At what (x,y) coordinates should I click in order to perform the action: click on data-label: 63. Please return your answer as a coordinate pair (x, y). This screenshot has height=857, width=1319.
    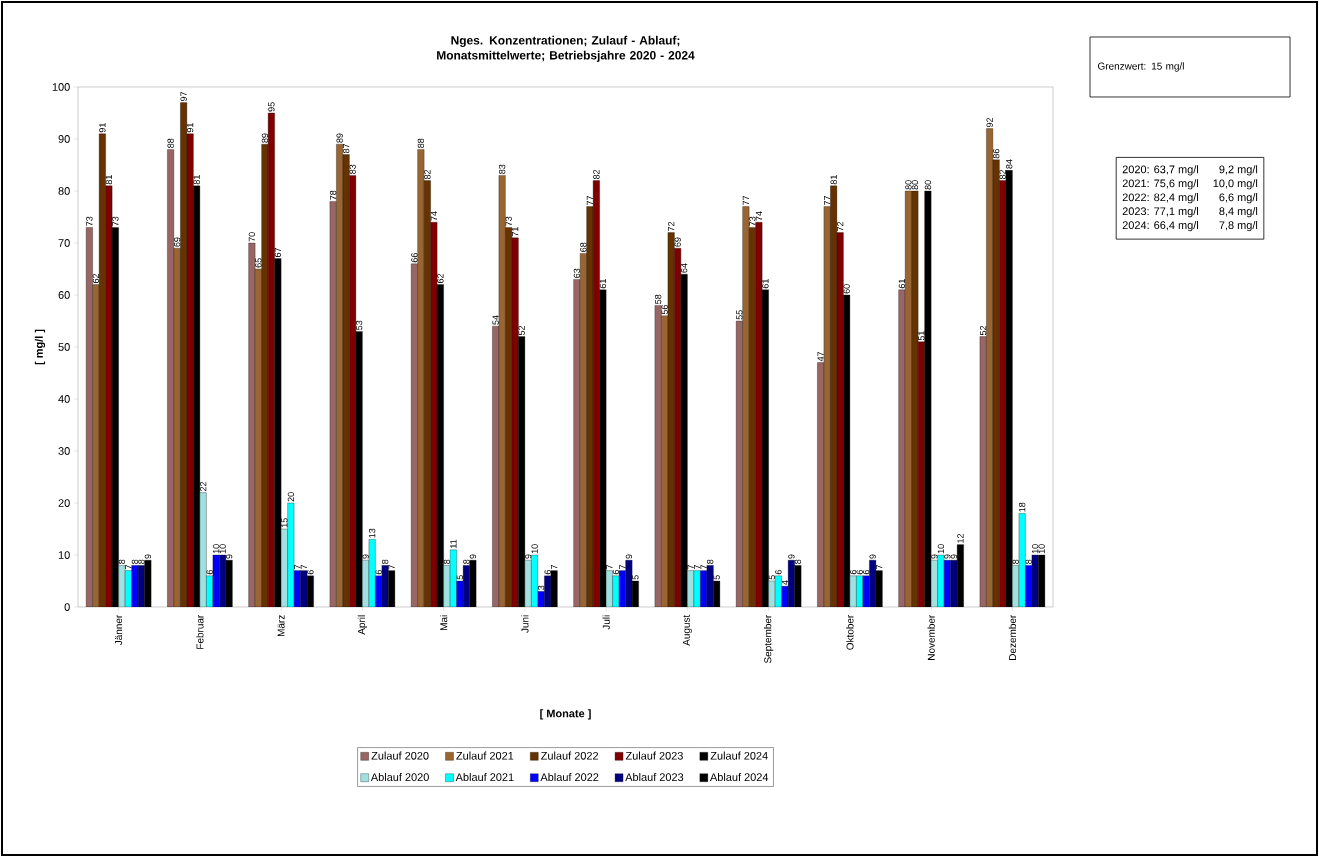
    Looking at the image, I should click on (577, 273).